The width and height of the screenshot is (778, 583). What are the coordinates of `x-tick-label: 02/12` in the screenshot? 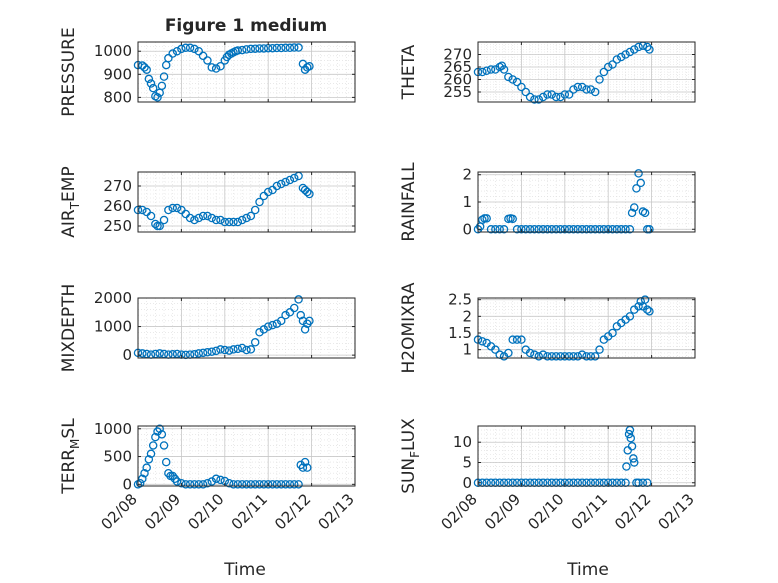 It's located at (632, 511).